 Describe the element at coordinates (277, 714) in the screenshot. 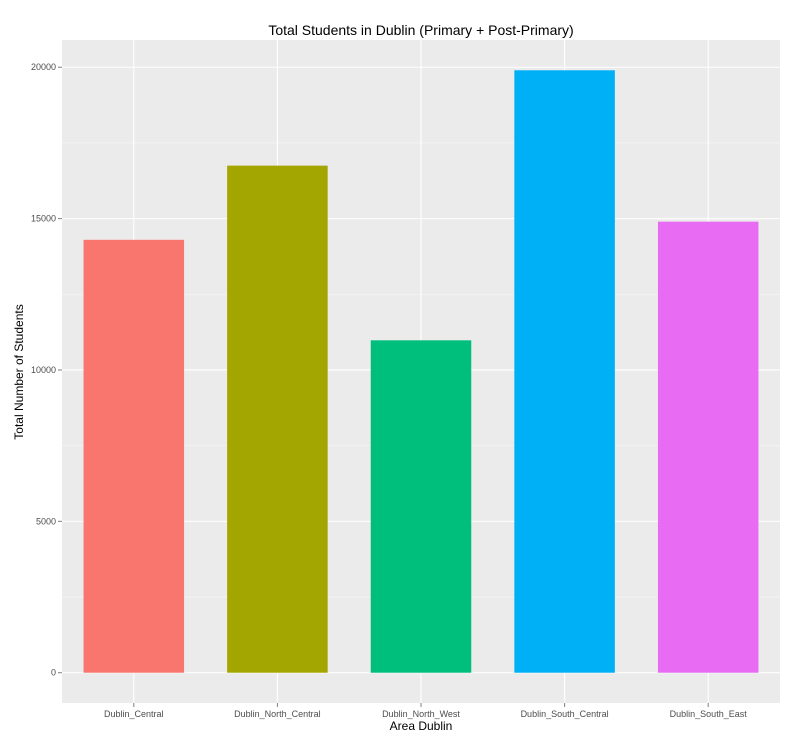

I see `x-tick-label: Dublin_North_Central` at that location.